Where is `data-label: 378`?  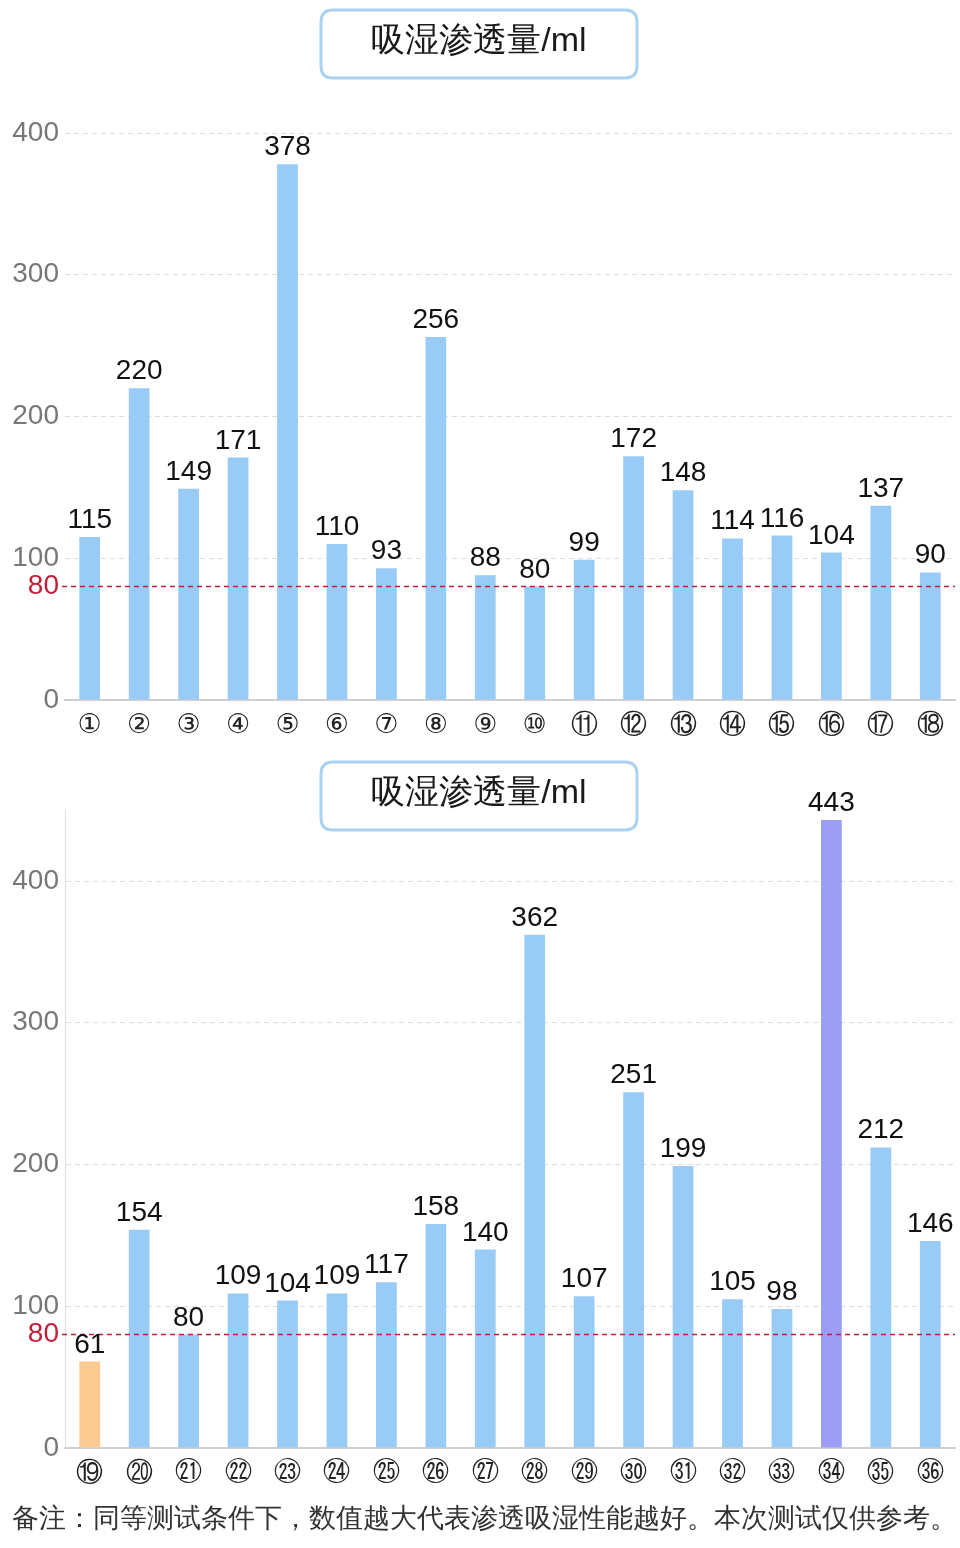
data-label: 378 is located at coordinates (287, 146).